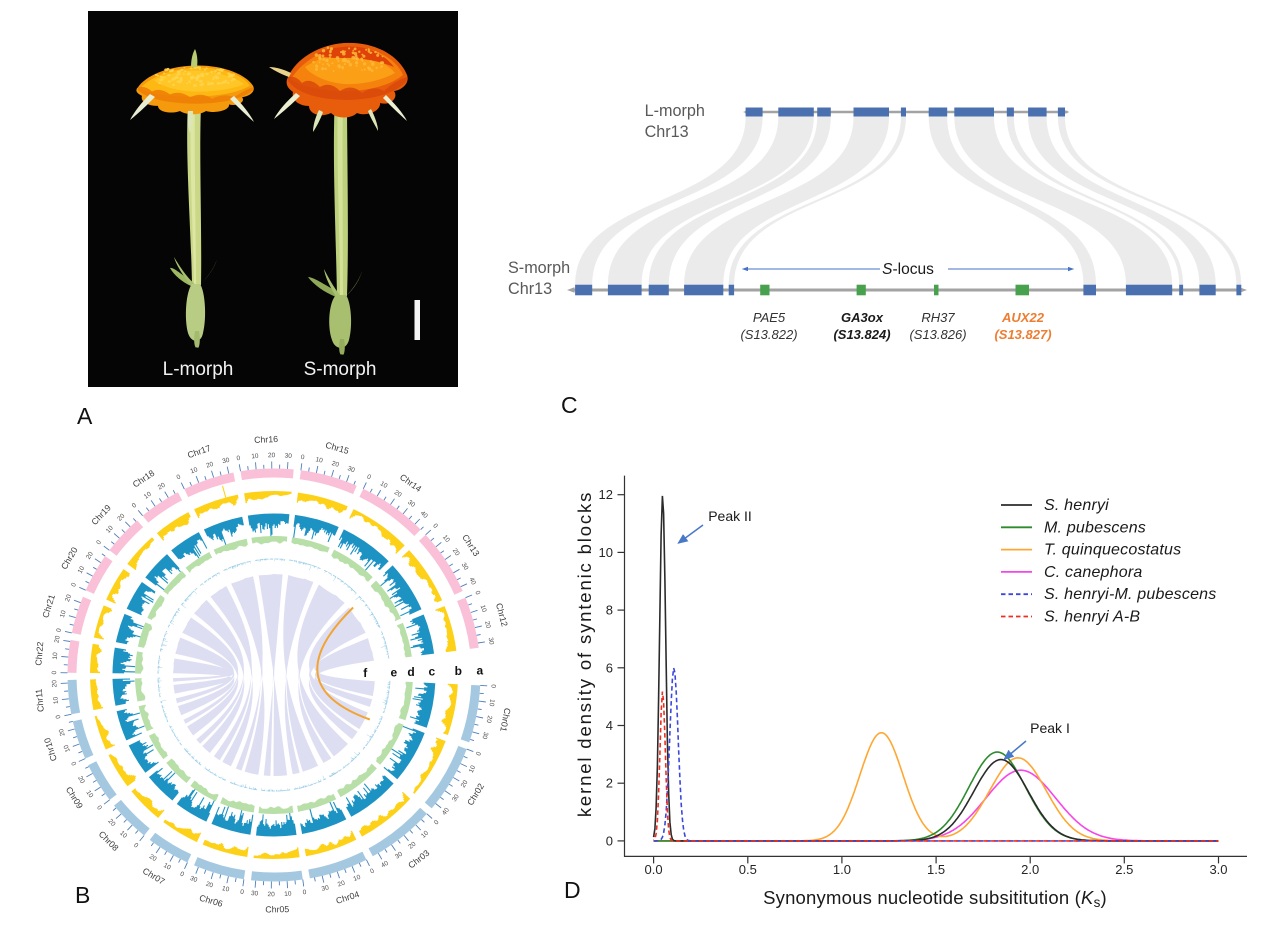 The width and height of the screenshot is (1268, 943). I want to click on svg-text: Chr05, so click(277, 909).